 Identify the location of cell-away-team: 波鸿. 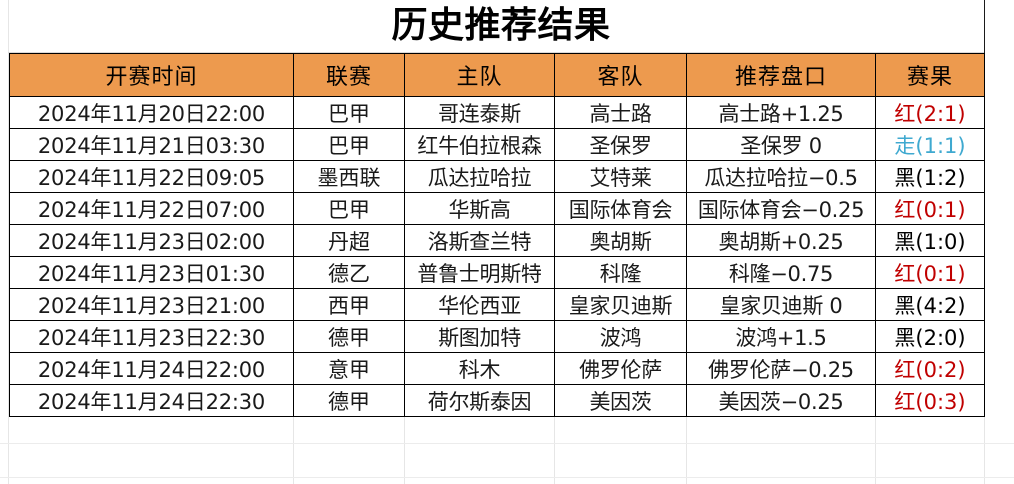
(620, 336).